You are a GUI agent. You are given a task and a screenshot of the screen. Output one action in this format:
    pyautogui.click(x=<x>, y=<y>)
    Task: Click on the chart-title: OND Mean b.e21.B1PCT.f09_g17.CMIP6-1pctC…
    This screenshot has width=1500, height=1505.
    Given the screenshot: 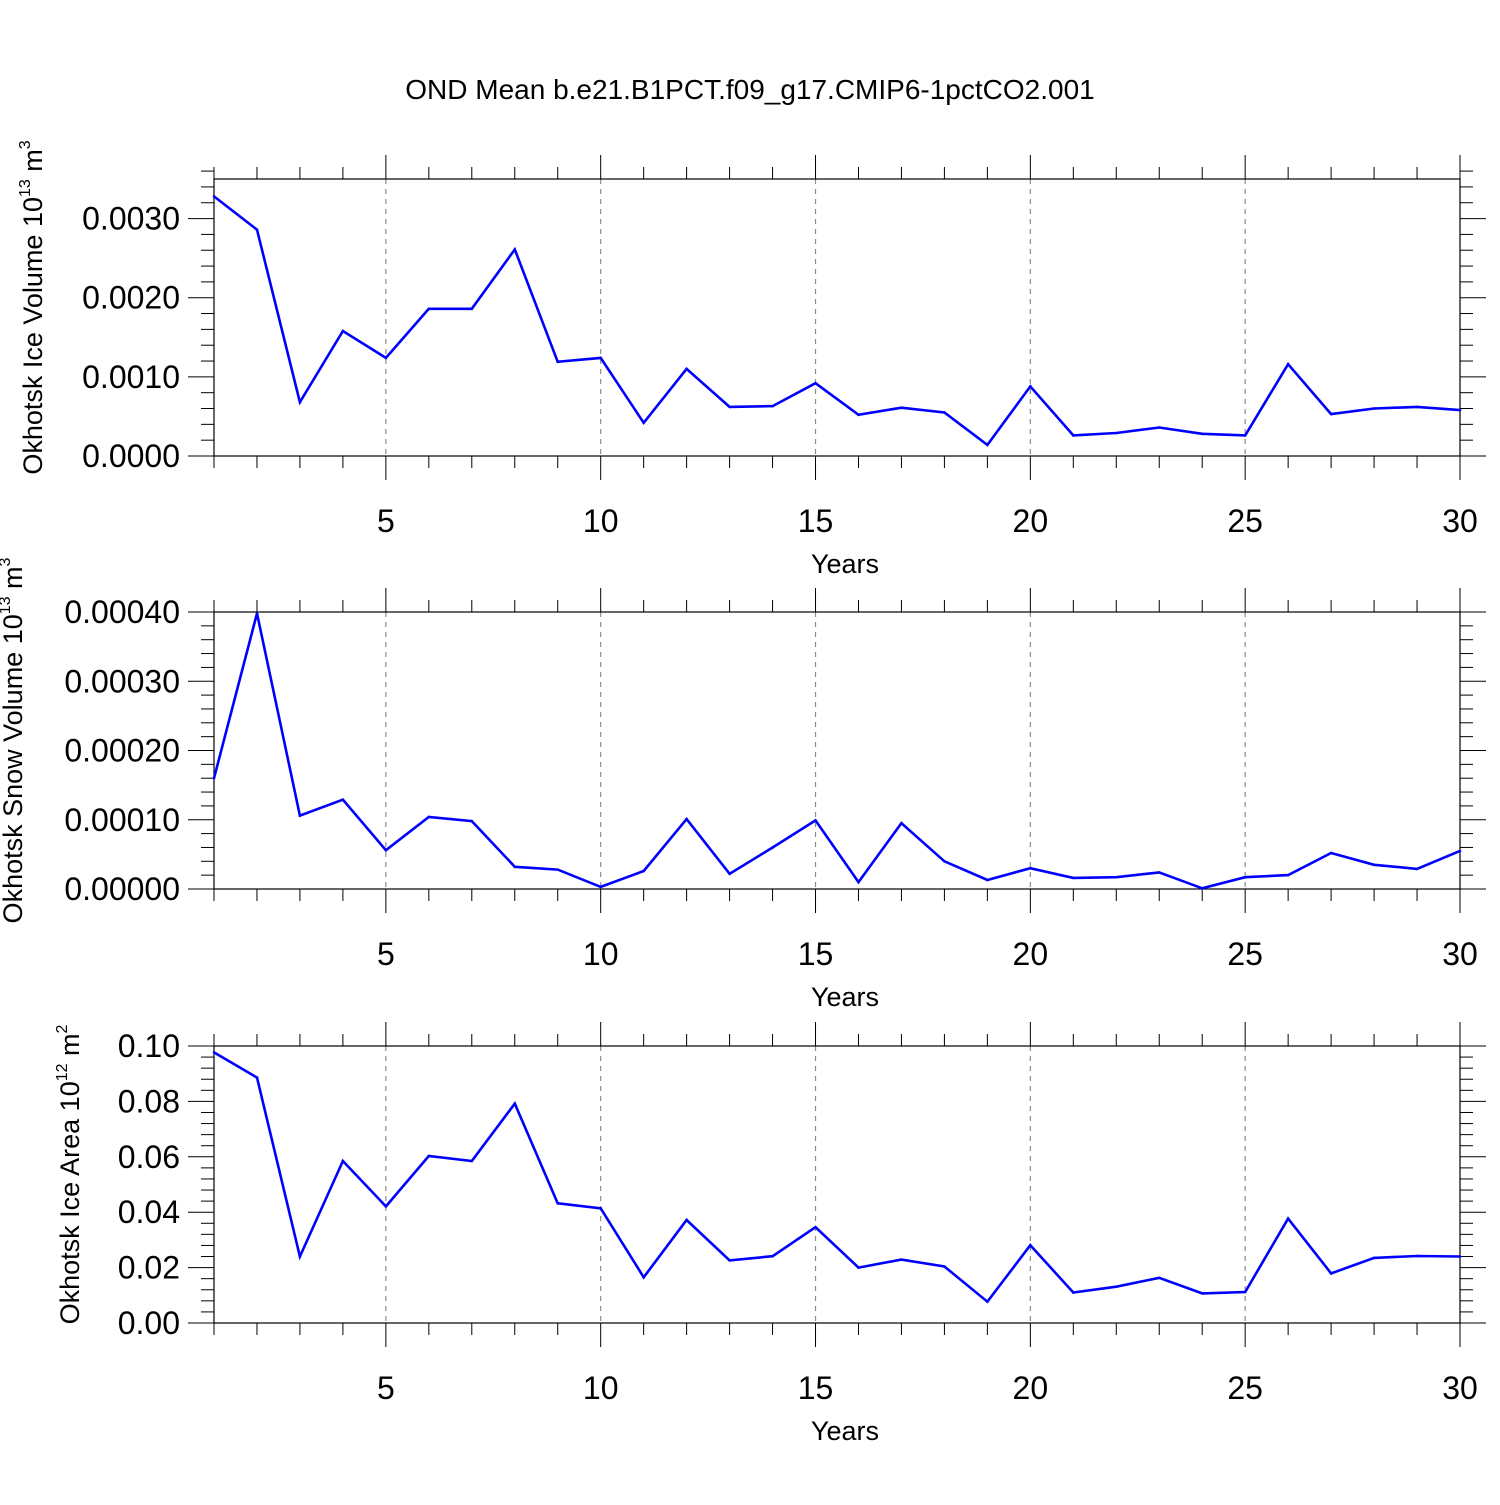 What is the action you would take?
    pyautogui.click(x=750, y=89)
    